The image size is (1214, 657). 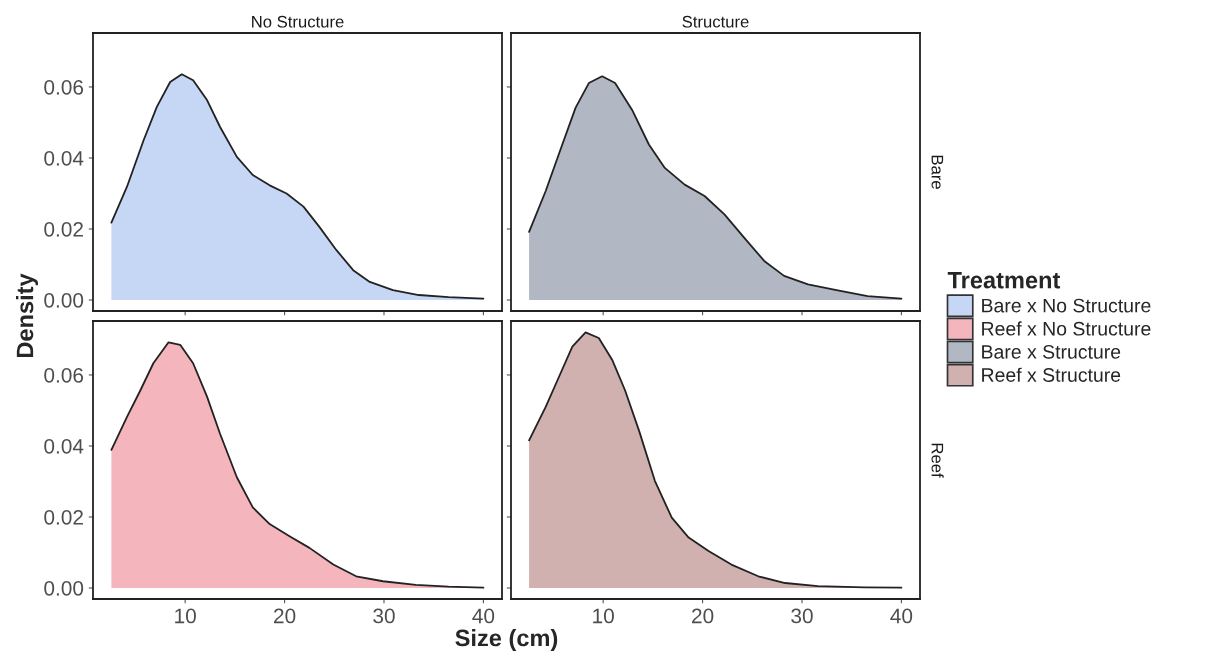 I want to click on legend-label: Bare x No Structure, so click(x=1066, y=305).